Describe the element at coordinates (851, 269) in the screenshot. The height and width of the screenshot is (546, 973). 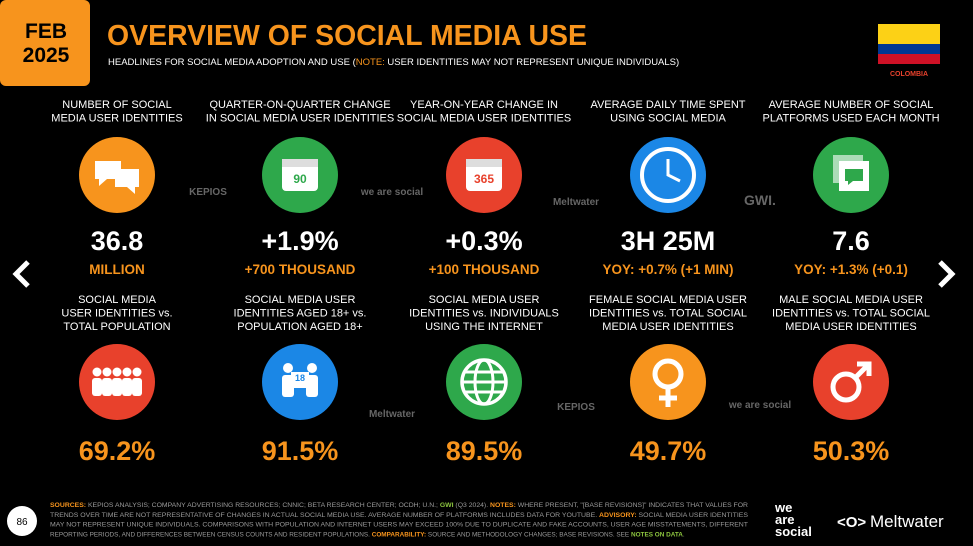
I see `stat-sub: YOY: +1.3% (+0.1)` at that location.